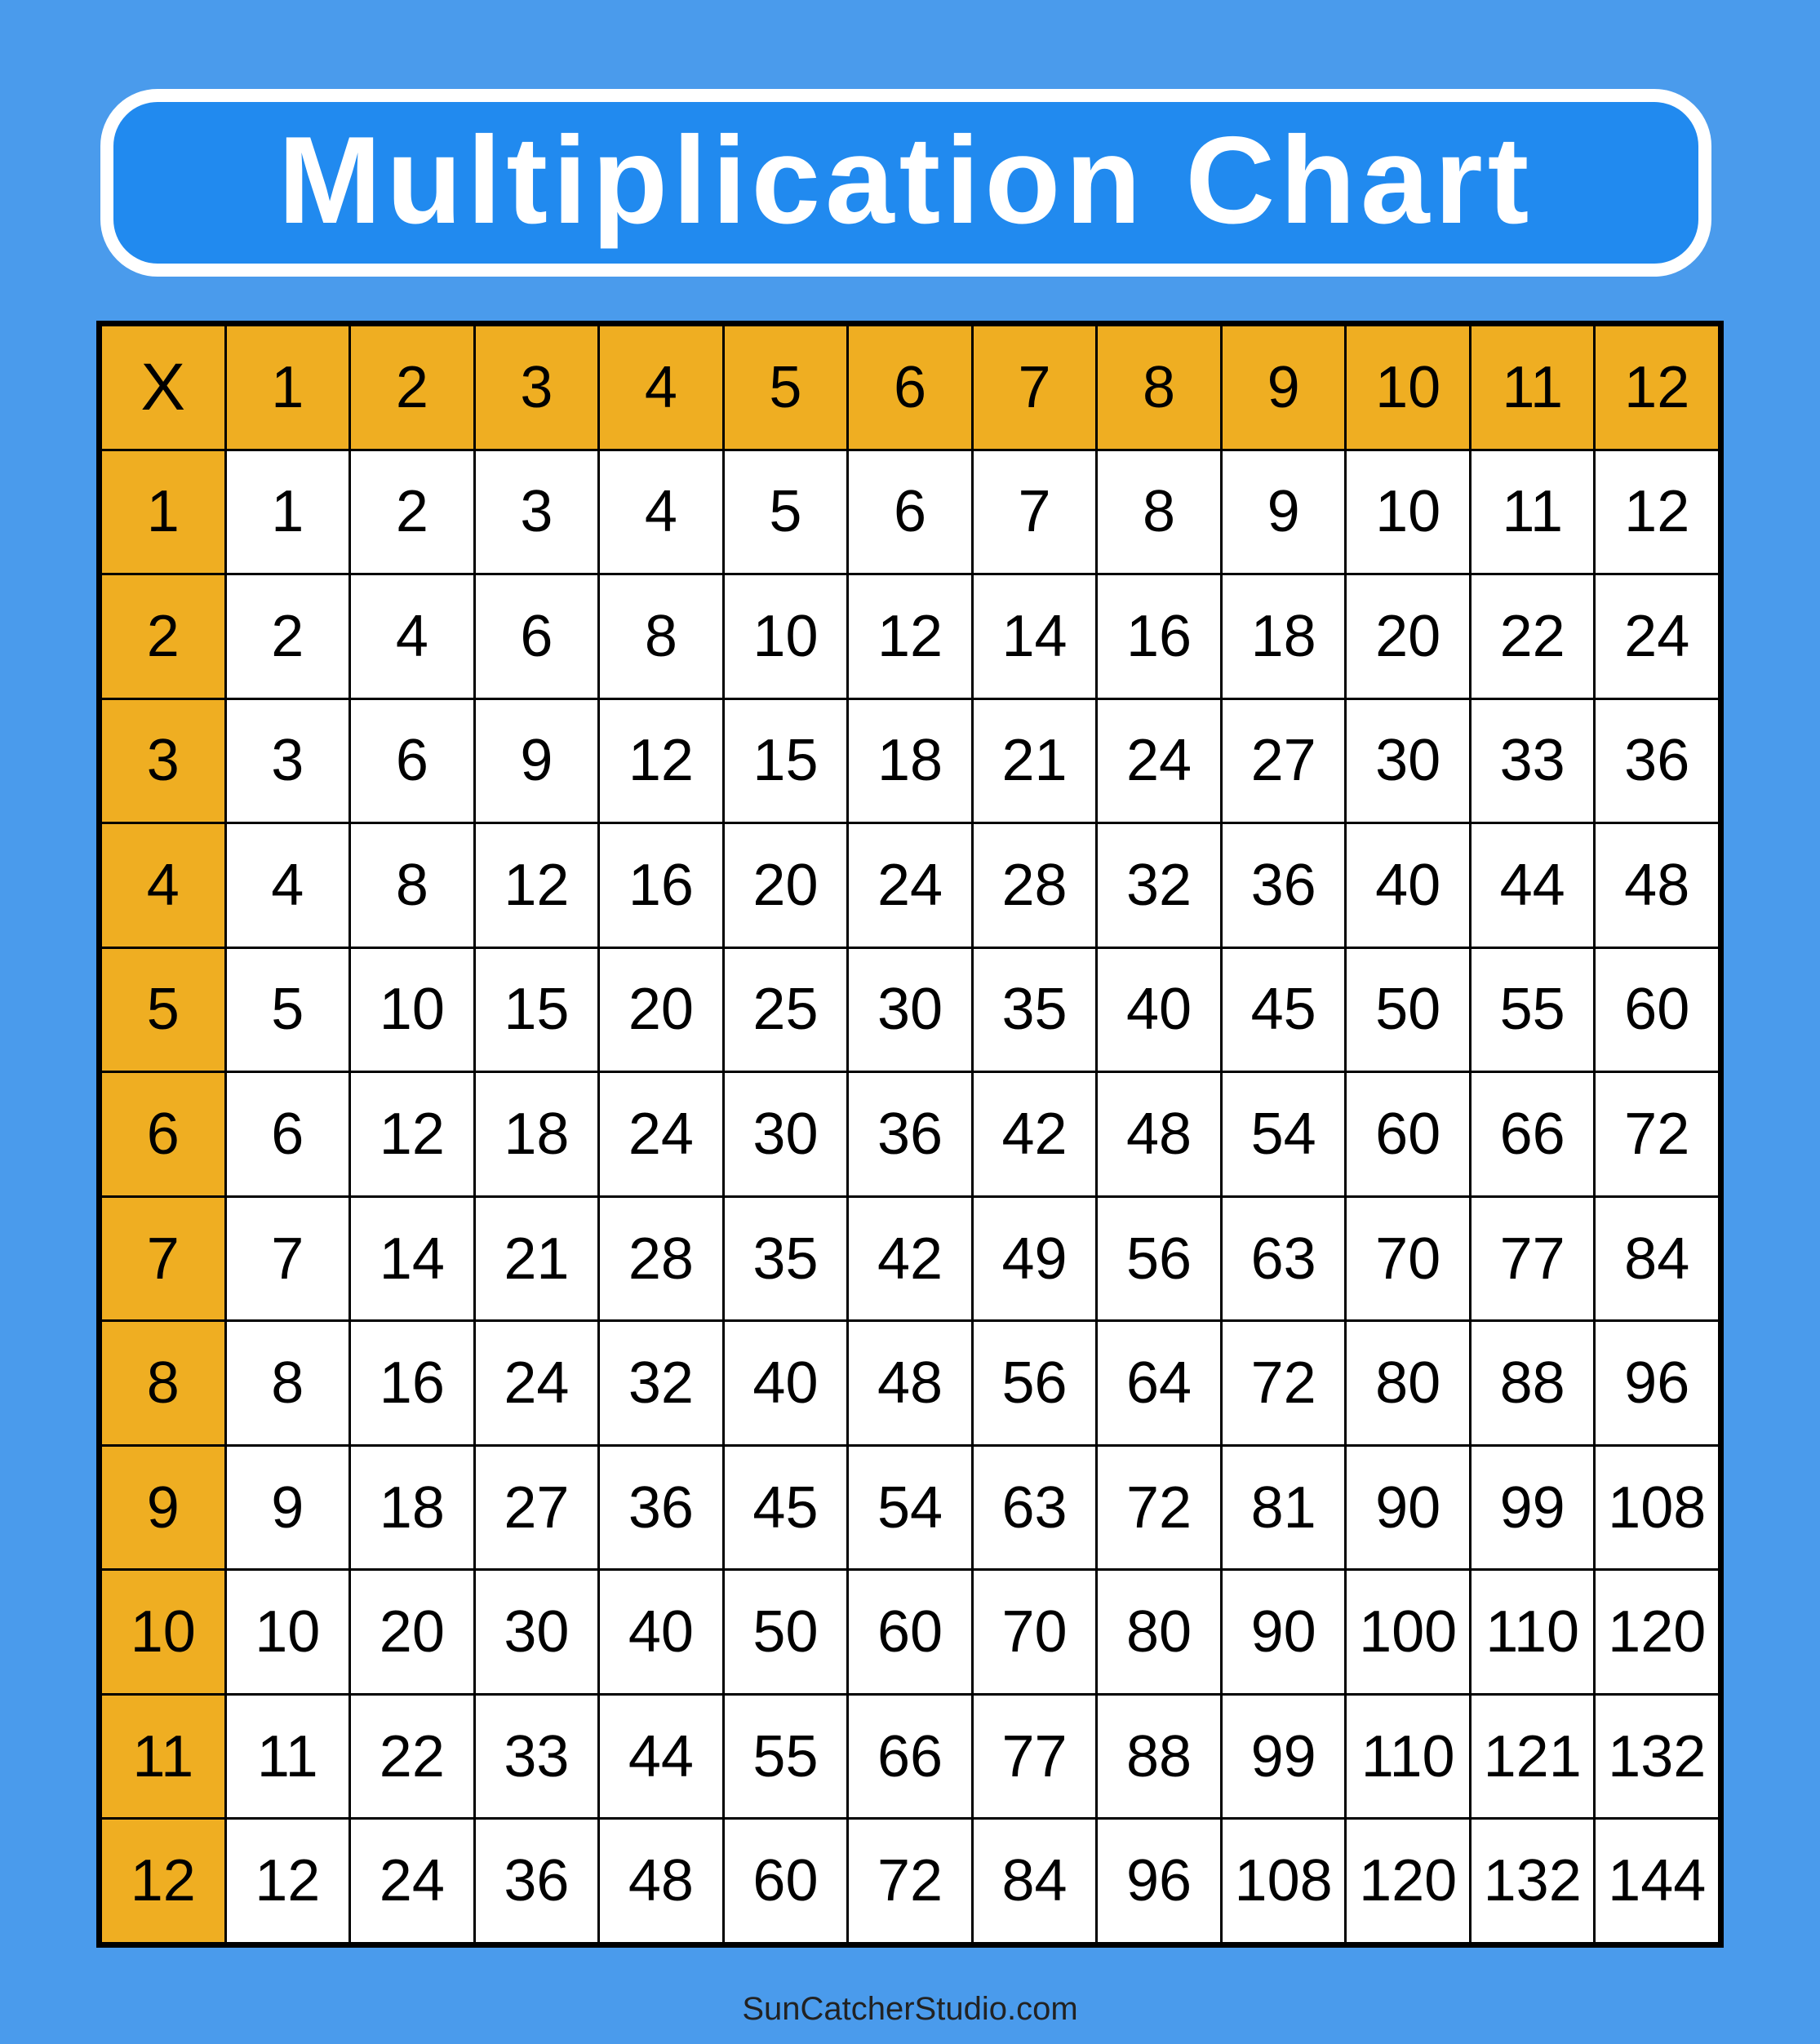  What do you see at coordinates (288, 512) in the screenshot?
I see `product-cell: 1` at bounding box center [288, 512].